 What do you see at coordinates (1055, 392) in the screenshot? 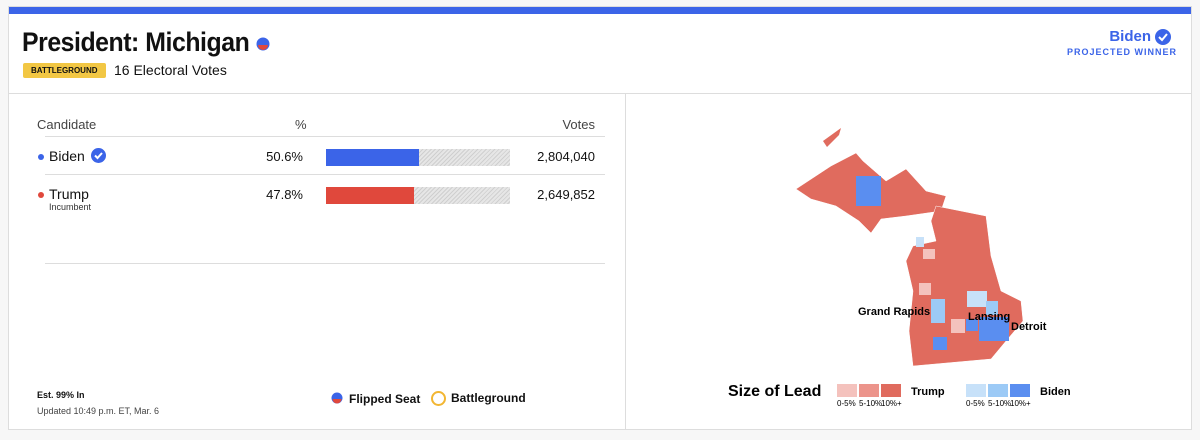
I see `lead-group-label: Biden` at bounding box center [1055, 392].